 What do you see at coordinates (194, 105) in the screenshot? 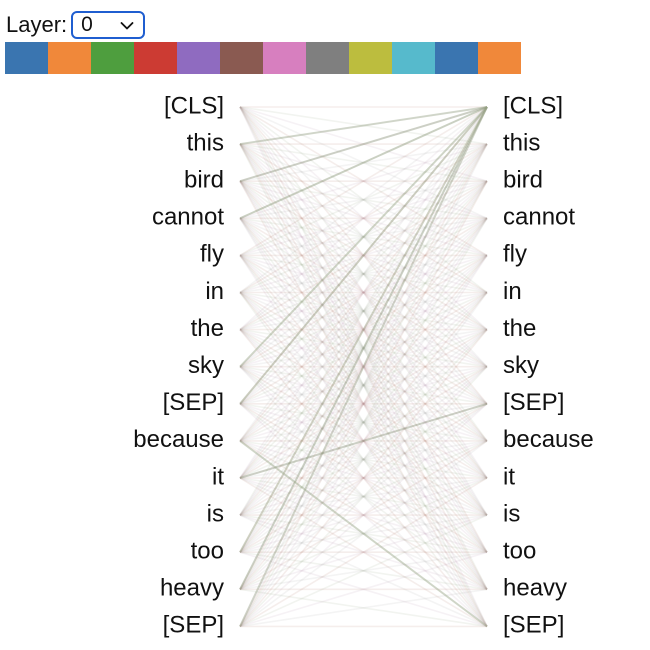
I see `left-token: [CLS]` at bounding box center [194, 105].